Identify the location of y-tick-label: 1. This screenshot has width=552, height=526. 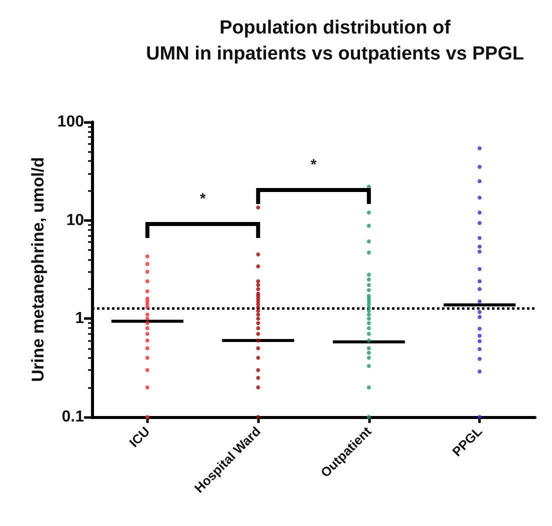
(79, 319).